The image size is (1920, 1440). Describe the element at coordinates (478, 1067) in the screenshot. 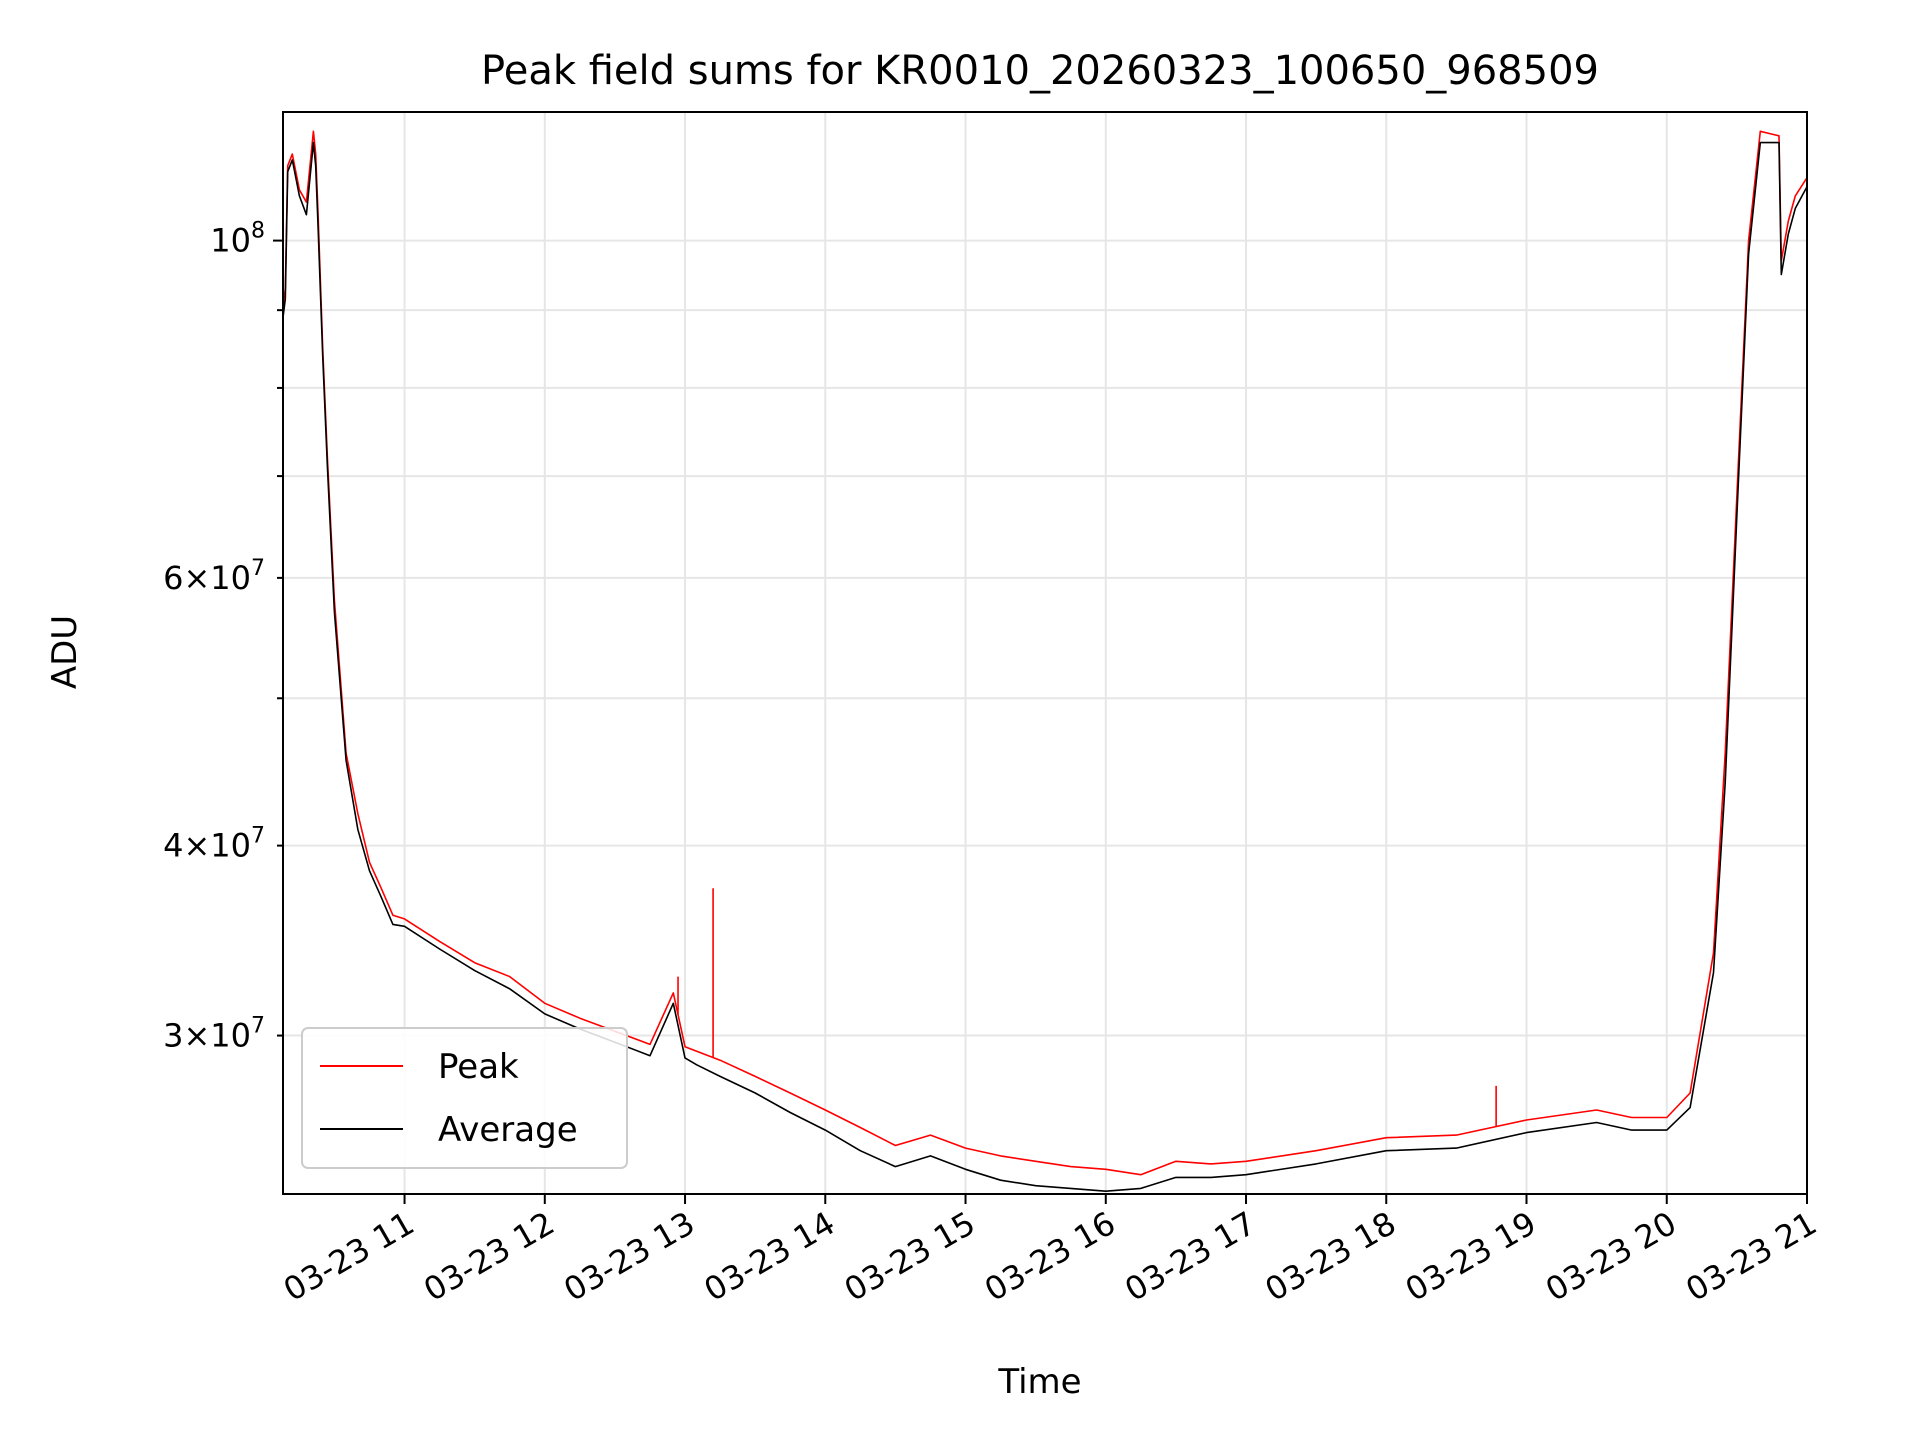

I see `legend-label-peak: Peak` at that location.